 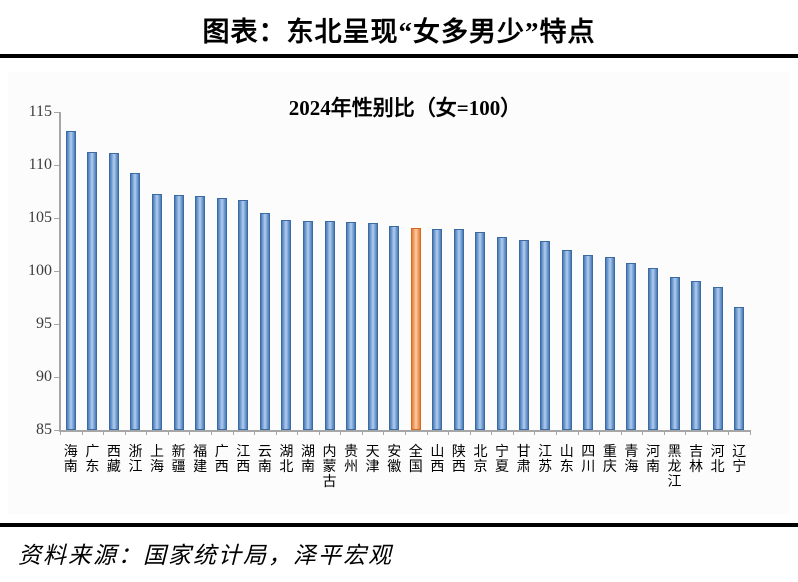 What do you see at coordinates (70, 460) in the screenshot?
I see `x-axis-category-label: 海 南` at bounding box center [70, 460].